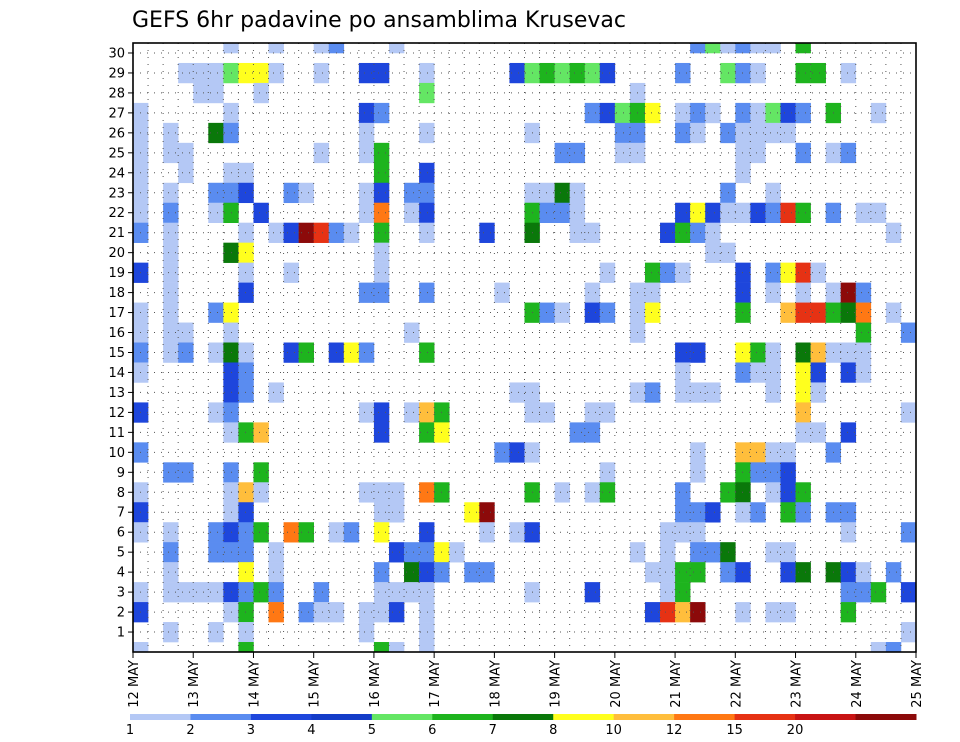  I want to click on colorbar-label: 7, so click(493, 730).